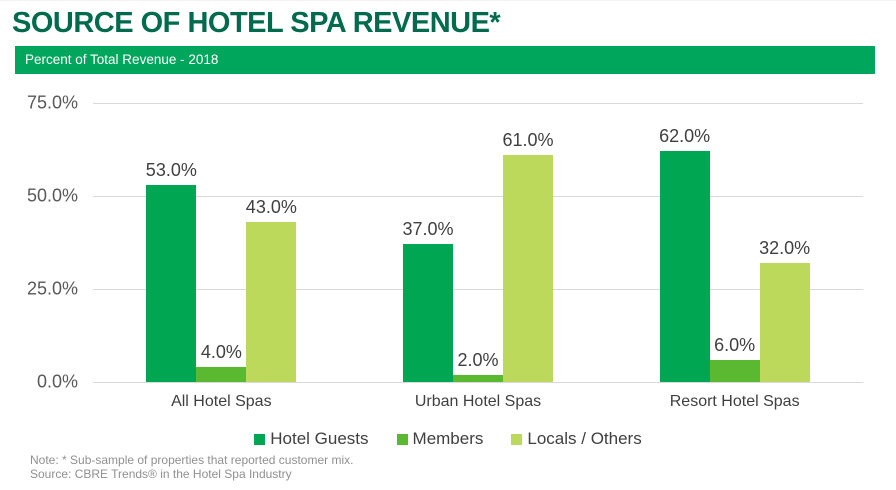  Describe the element at coordinates (221, 401) in the screenshot. I see `category-label: All Hotel Spas` at that location.